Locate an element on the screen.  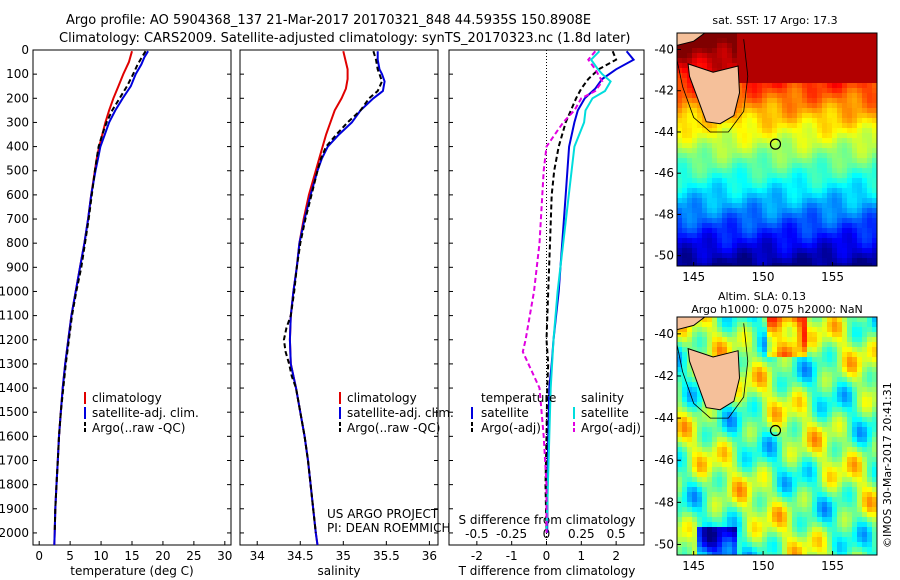
y-tick-label: 1300 is located at coordinates (14, 364).